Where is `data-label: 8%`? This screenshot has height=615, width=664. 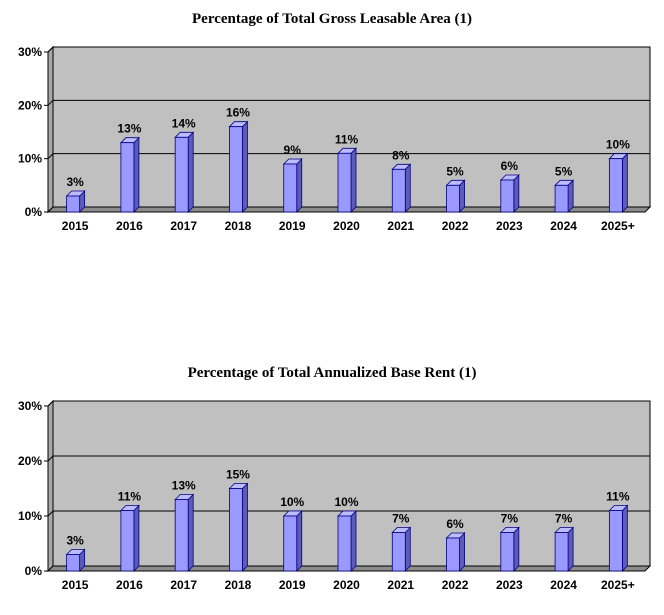 data-label: 8% is located at coordinates (401, 155).